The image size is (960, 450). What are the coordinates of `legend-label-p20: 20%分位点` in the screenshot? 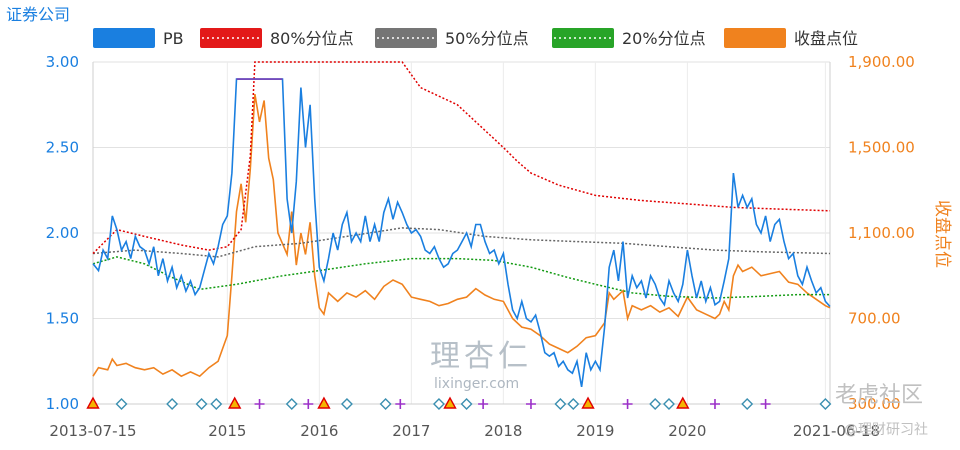 It's located at (664, 38).